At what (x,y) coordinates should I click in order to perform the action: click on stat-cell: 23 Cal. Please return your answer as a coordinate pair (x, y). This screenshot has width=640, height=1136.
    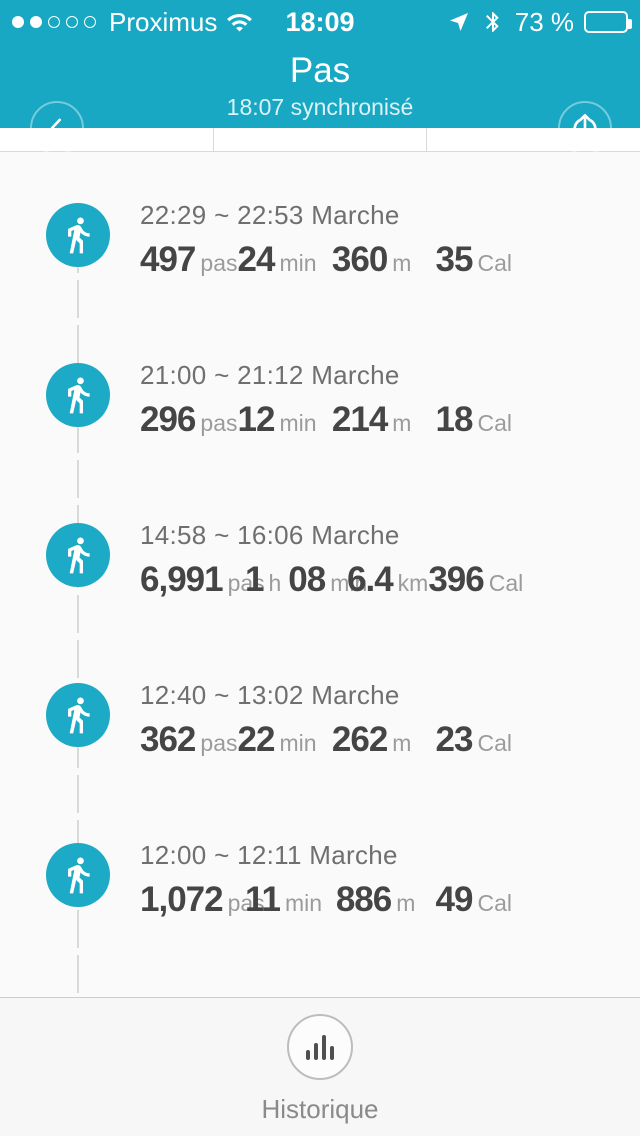
    Looking at the image, I should click on (477, 740).